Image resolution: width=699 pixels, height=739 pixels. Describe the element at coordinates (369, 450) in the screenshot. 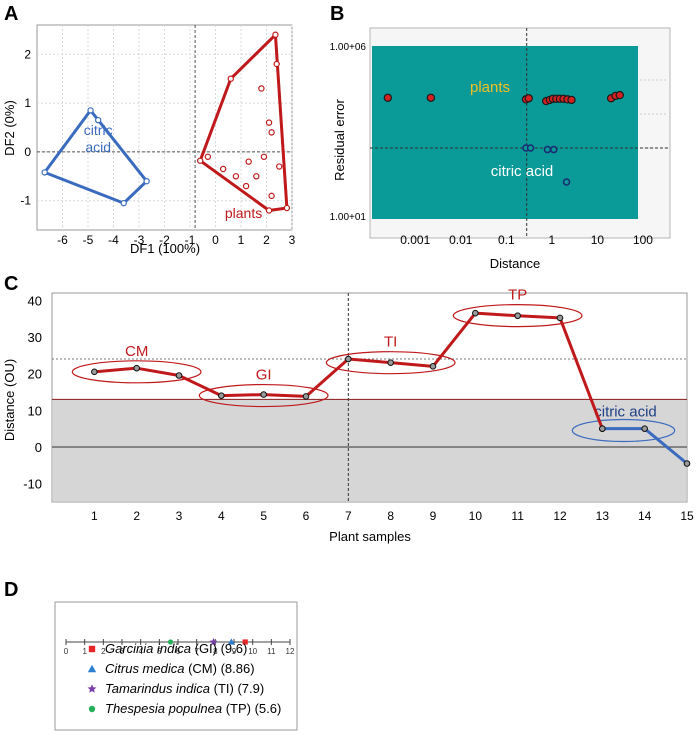

I see `panel-c-grey-band` at that location.